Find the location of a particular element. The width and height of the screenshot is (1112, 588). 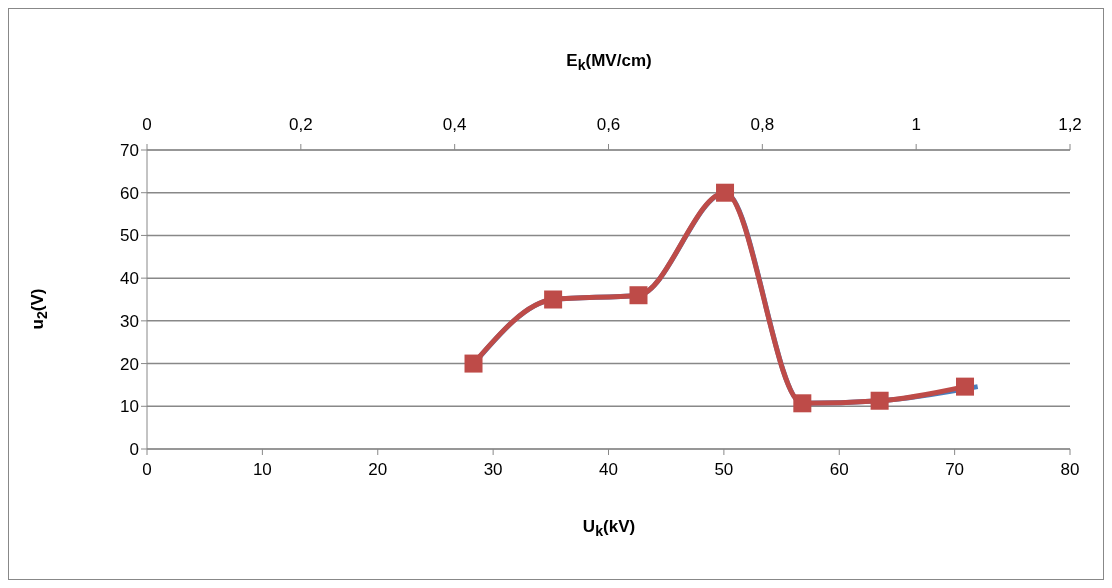

y-tick-label: 50 is located at coordinates (129, 236).